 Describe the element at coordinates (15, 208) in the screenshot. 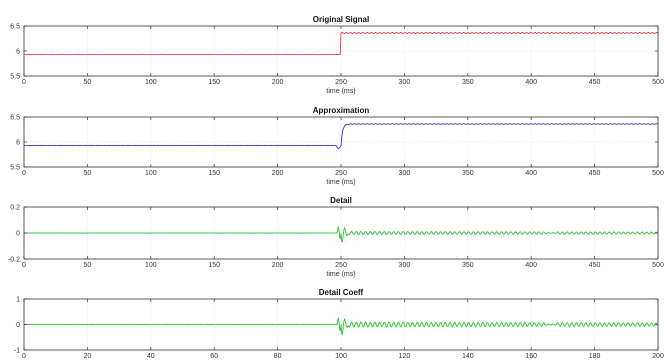

I see `y-tick-label: 0.2` at that location.